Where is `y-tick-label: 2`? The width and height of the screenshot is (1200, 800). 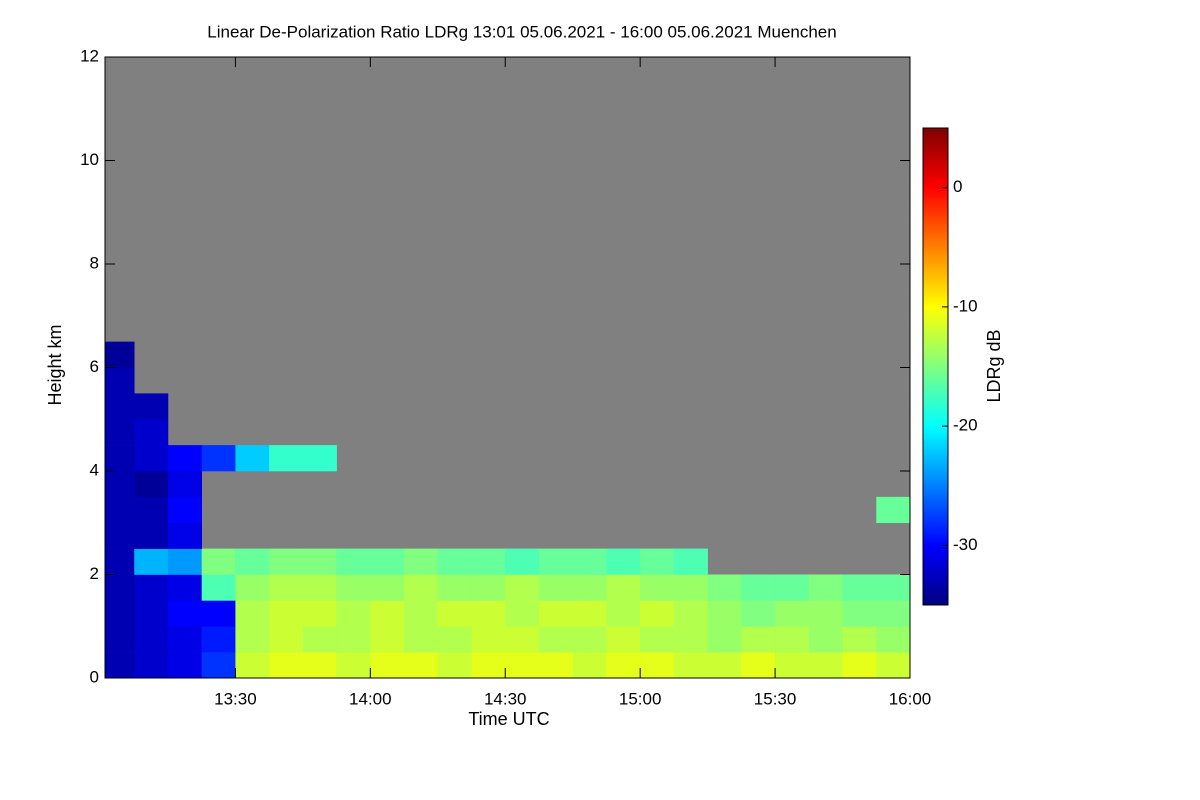 y-tick-label: 2 is located at coordinates (94, 573).